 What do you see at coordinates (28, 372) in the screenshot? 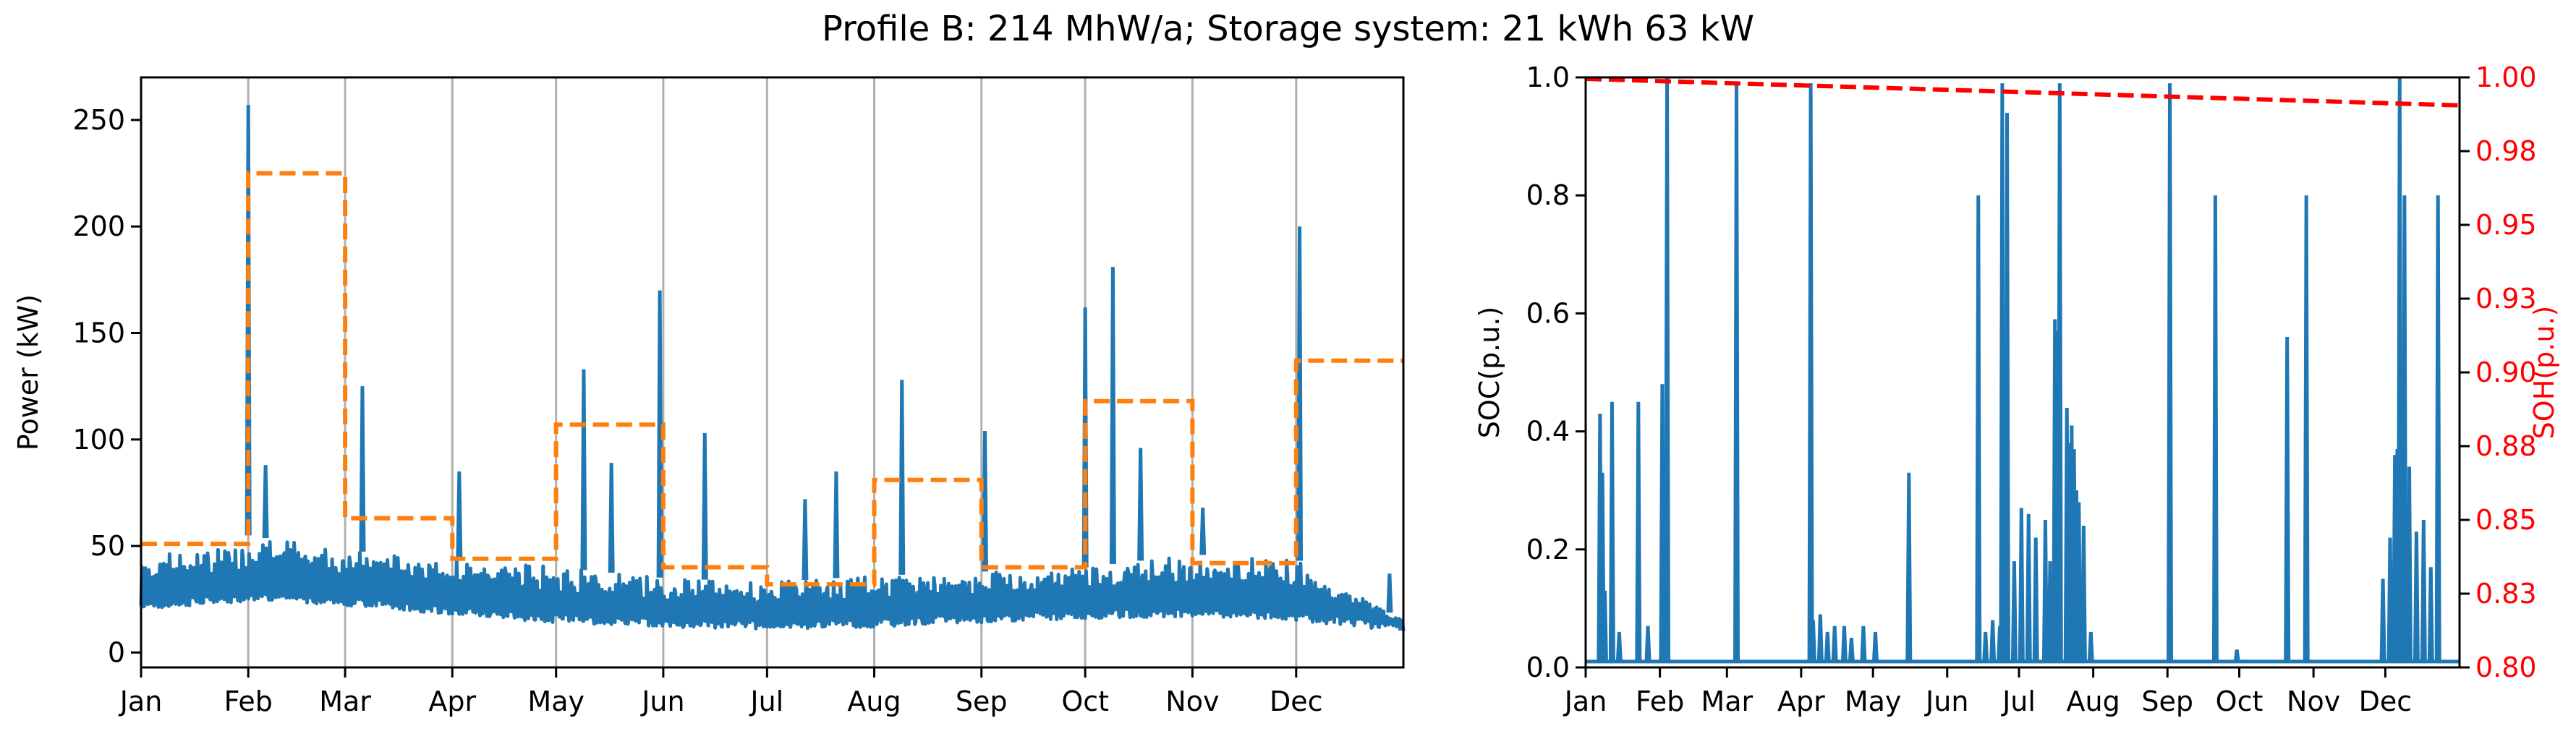
I see `power-y-axis-label: Power (kW)` at bounding box center [28, 372].